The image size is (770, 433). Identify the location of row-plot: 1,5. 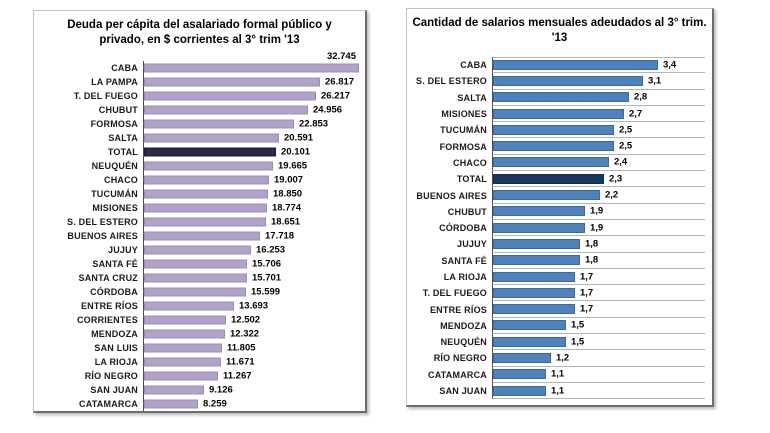
(598, 326).